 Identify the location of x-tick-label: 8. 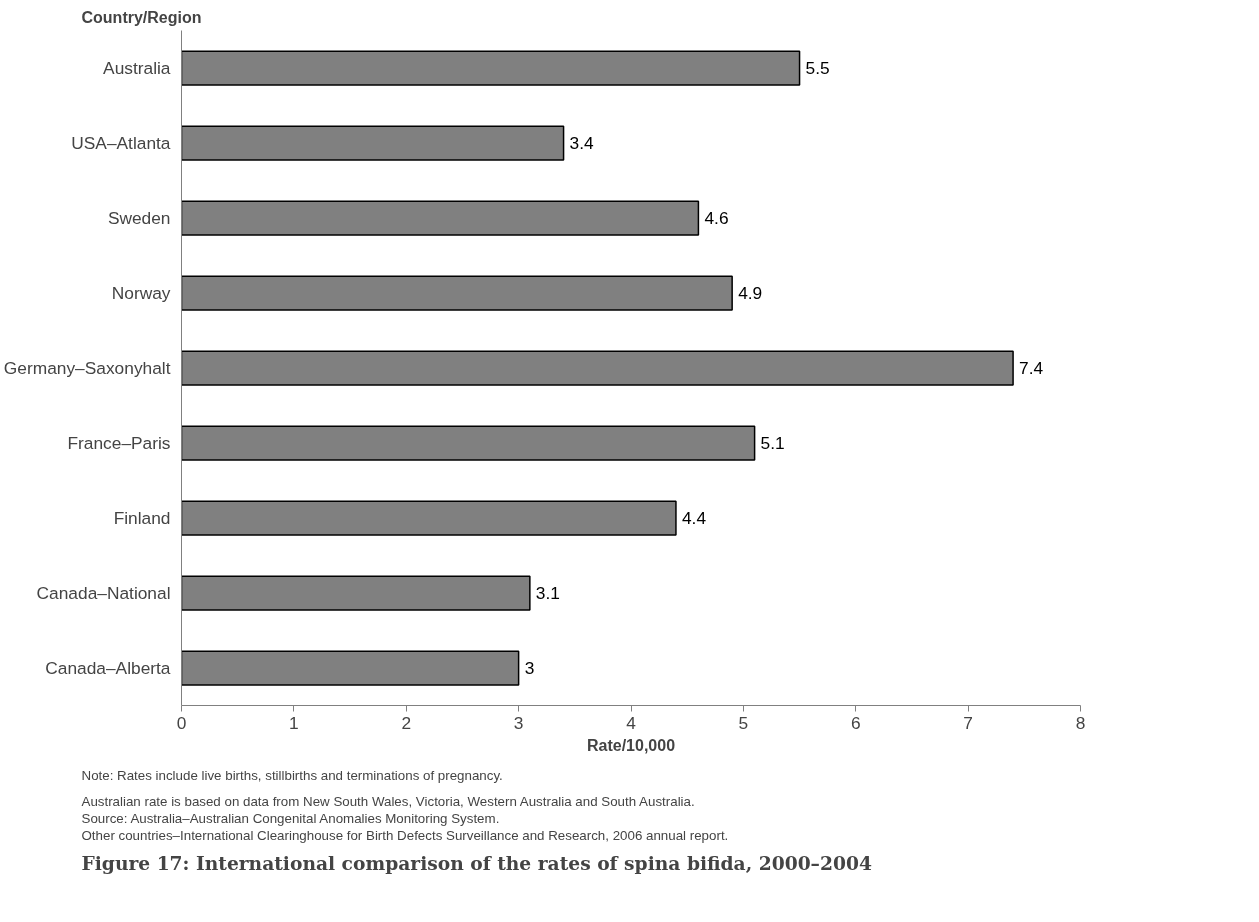
(1080, 722).